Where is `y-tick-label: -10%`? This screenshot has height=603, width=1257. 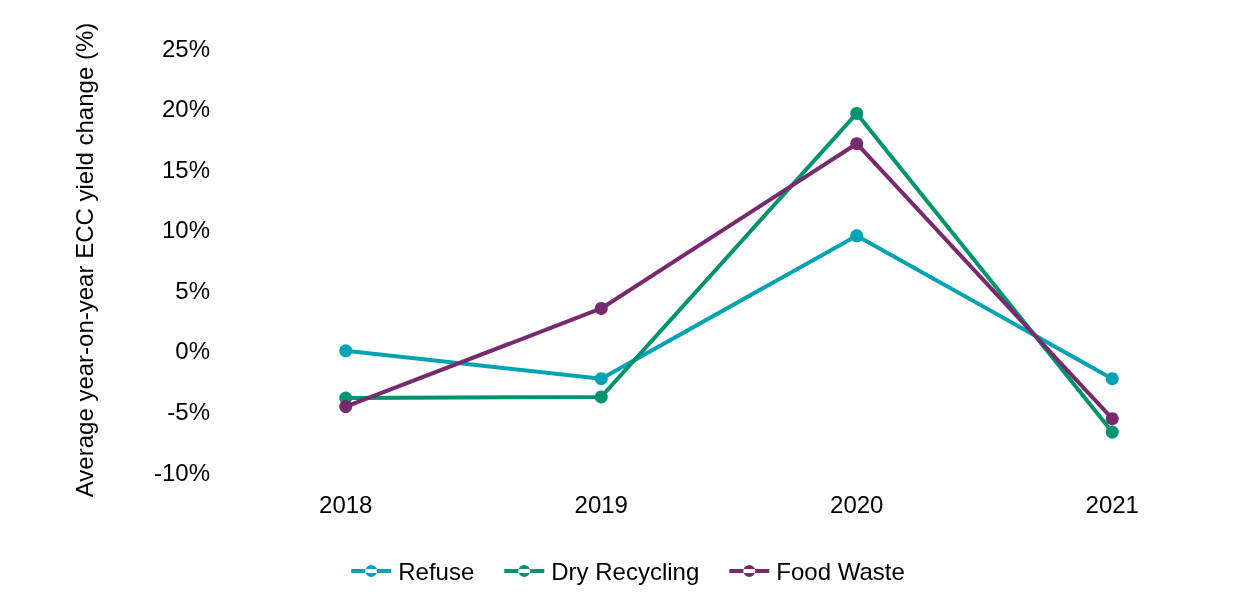
y-tick-label: -10% is located at coordinates (181, 472).